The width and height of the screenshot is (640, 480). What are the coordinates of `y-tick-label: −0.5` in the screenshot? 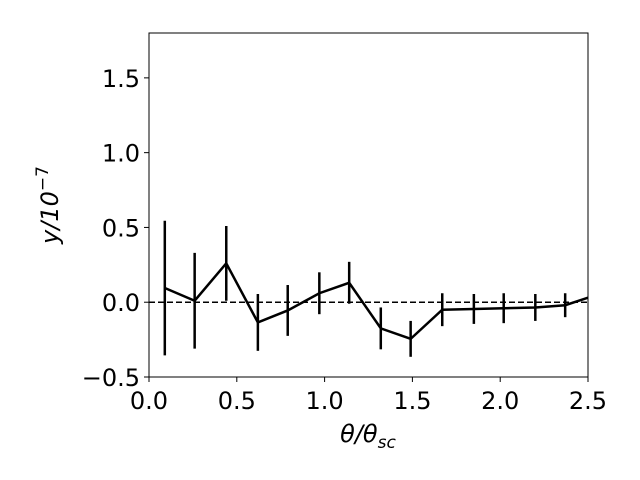 It's located at (111, 378).